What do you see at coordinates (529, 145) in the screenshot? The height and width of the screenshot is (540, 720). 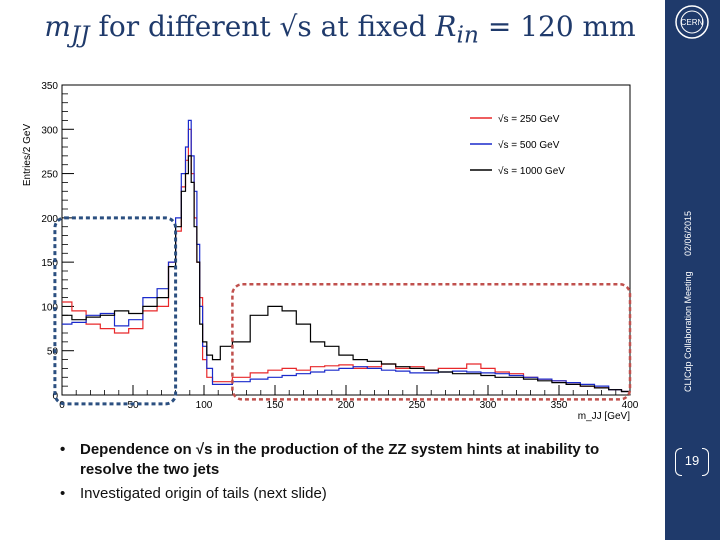 I see `legend-label-2: √s = 500 GeV` at bounding box center [529, 145].